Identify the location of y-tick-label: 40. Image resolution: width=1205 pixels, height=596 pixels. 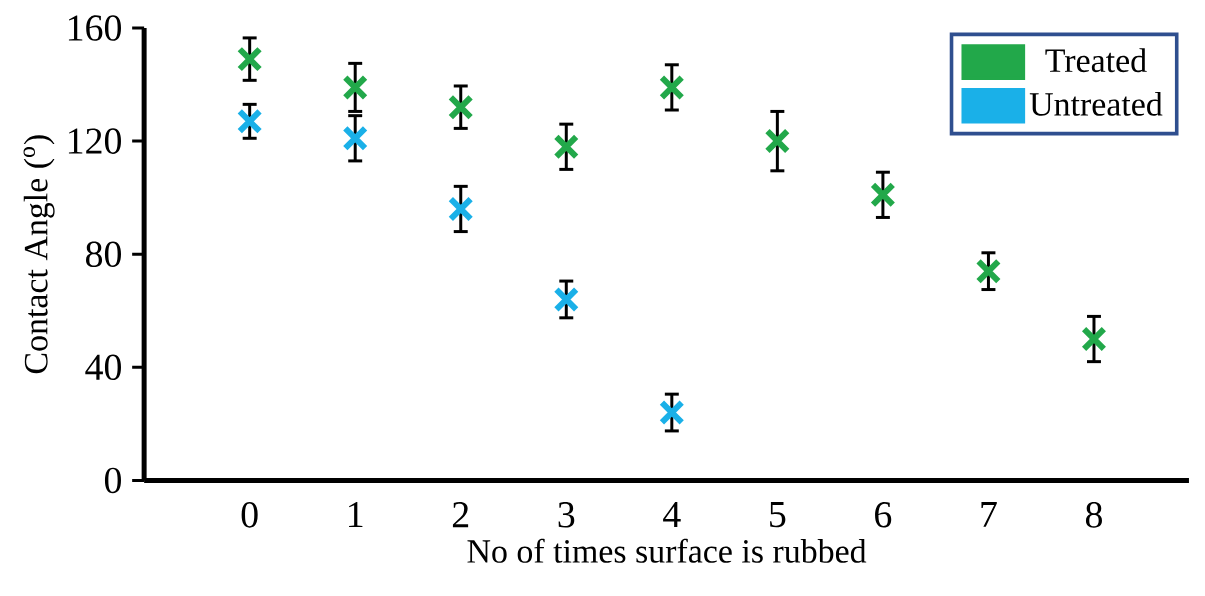
(103, 367).